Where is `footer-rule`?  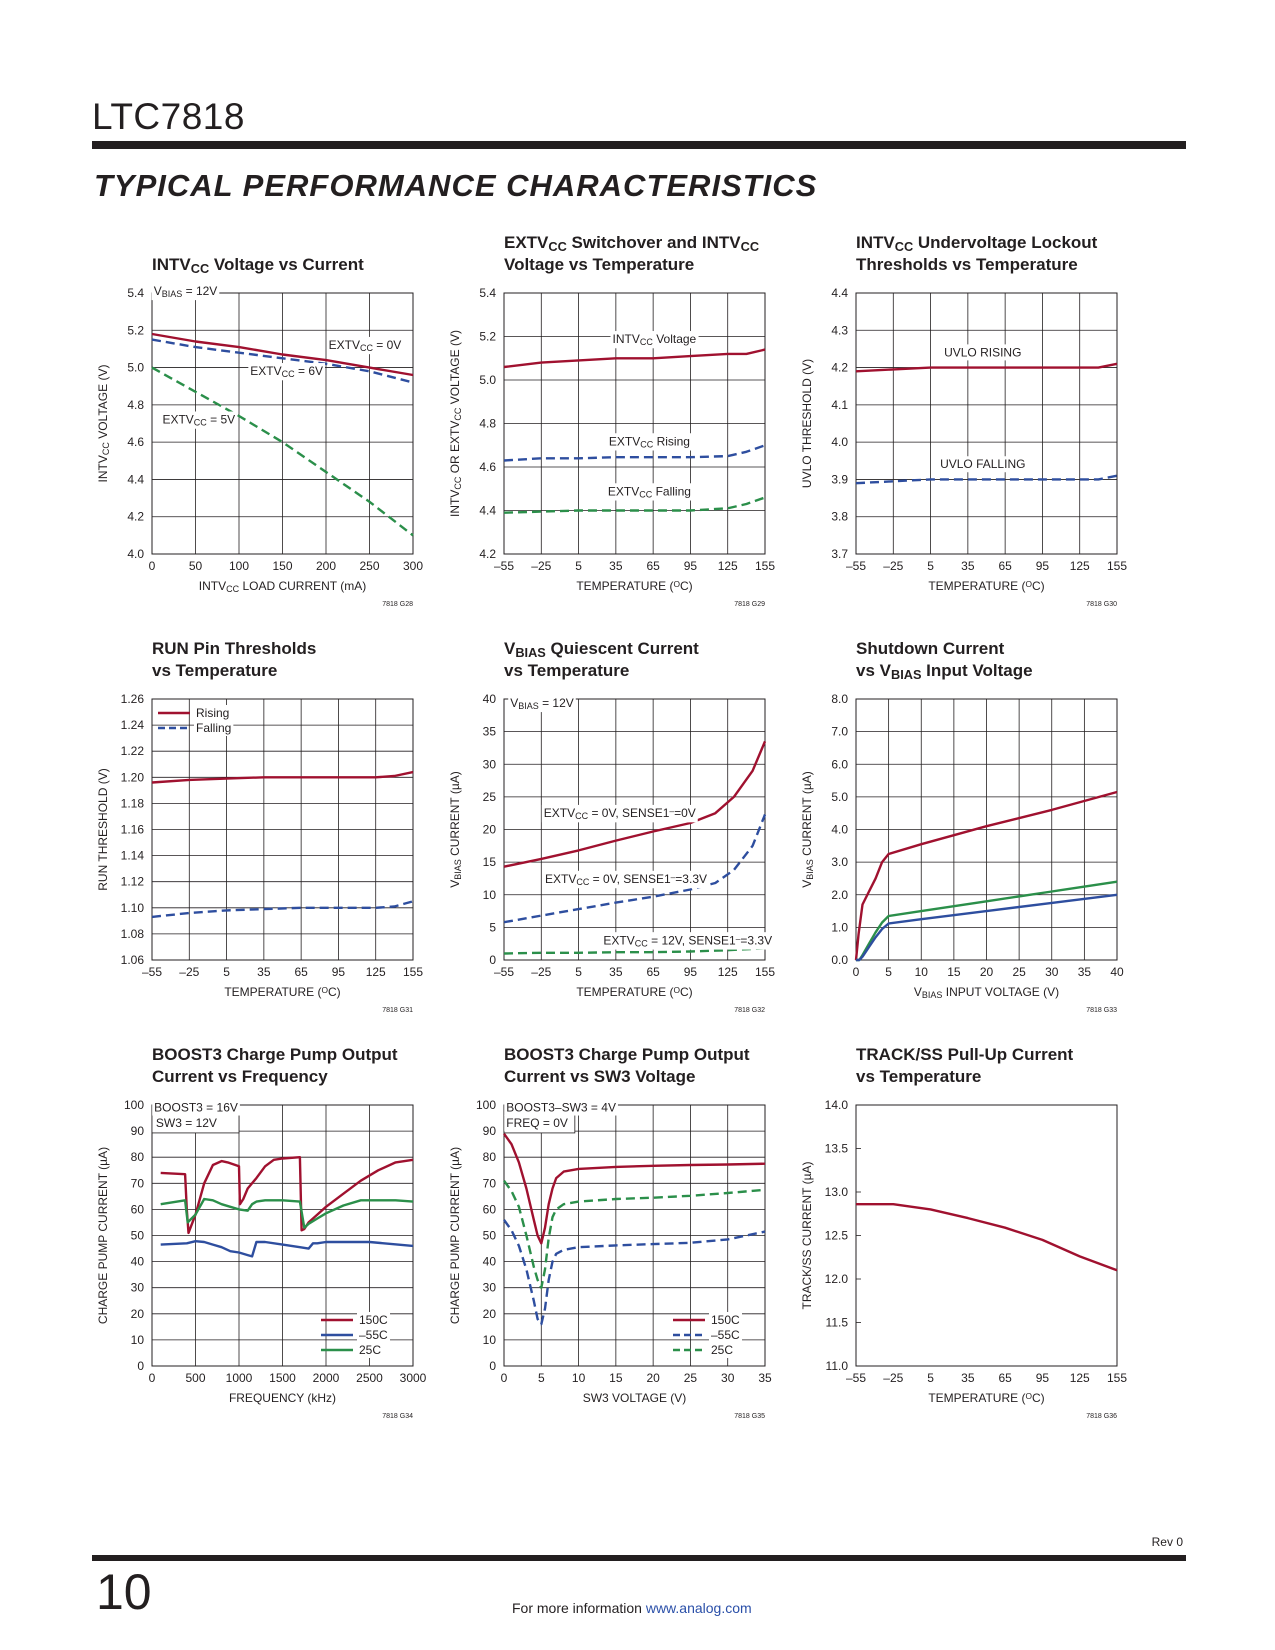
footer-rule is located at coordinates (639, 1558).